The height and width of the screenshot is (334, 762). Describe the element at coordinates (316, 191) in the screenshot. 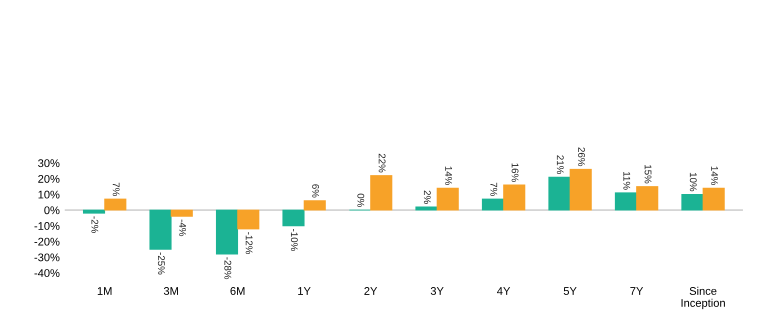

I see `data-label: 6%` at that location.